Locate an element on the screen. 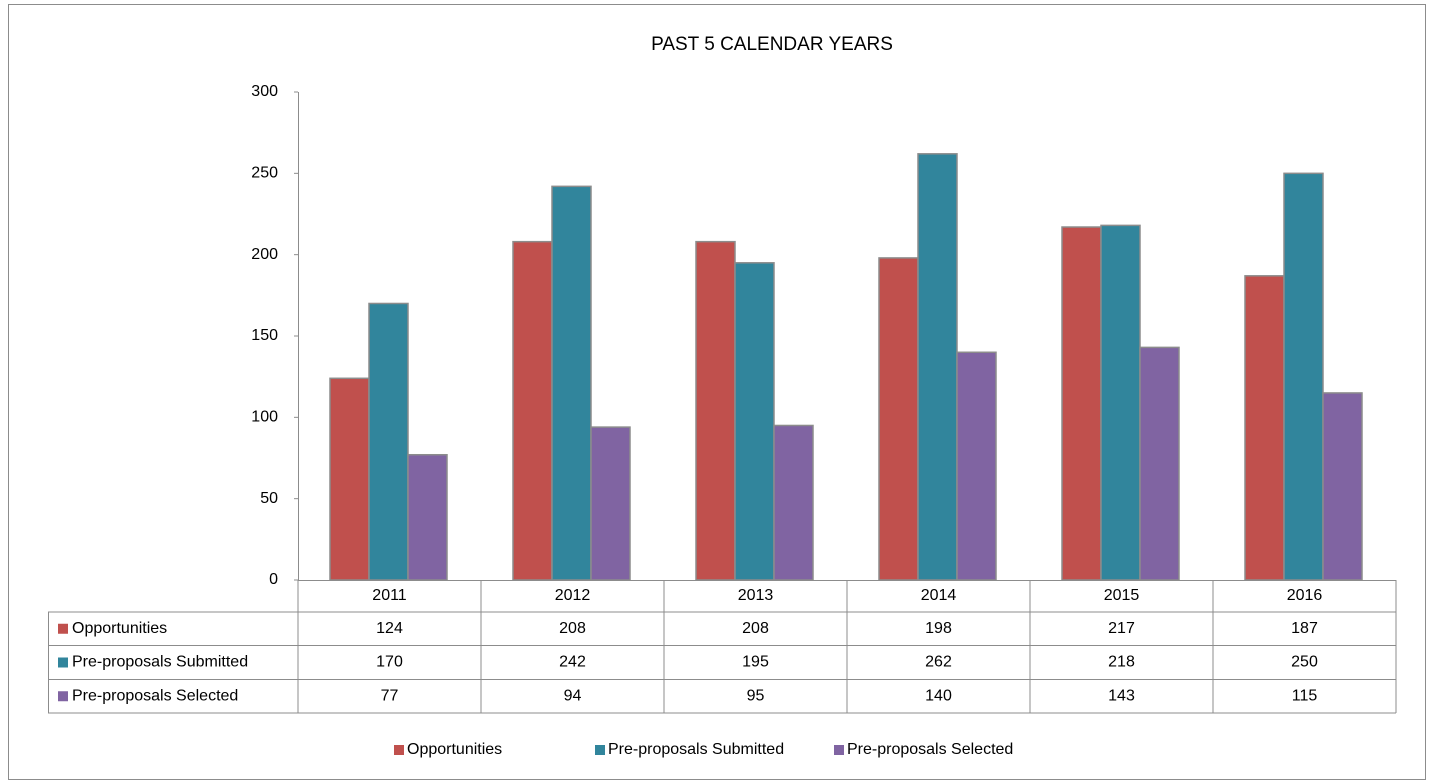 This screenshot has height=784, width=1434. table-cell: 218 is located at coordinates (1121, 662).